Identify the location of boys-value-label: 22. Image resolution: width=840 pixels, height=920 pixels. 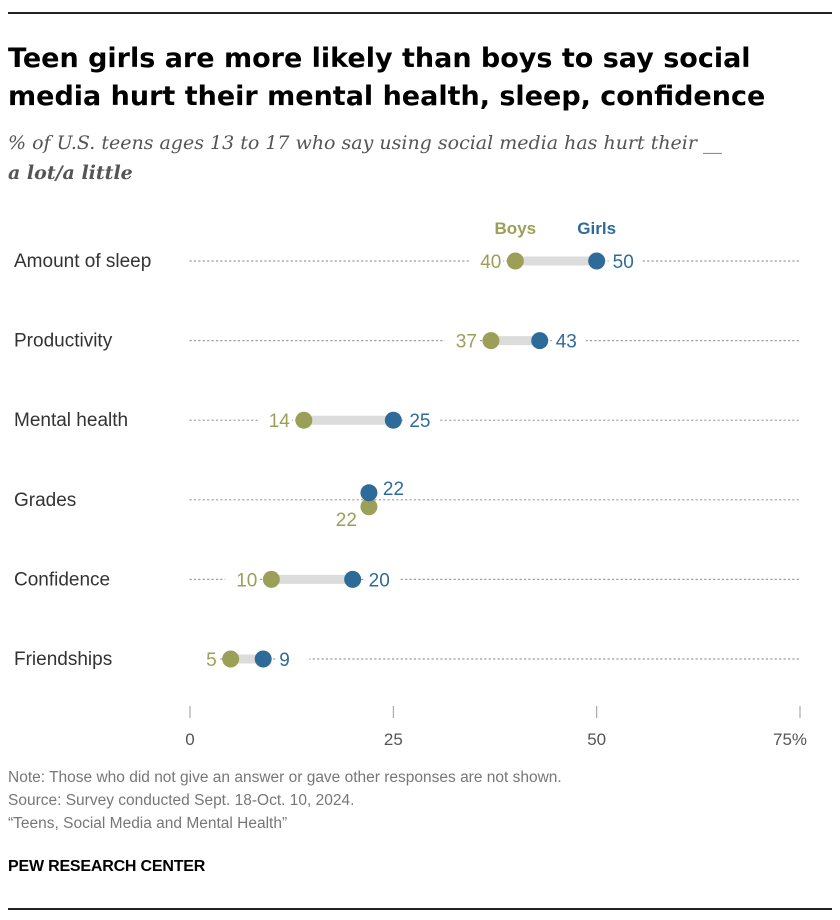
(346, 520).